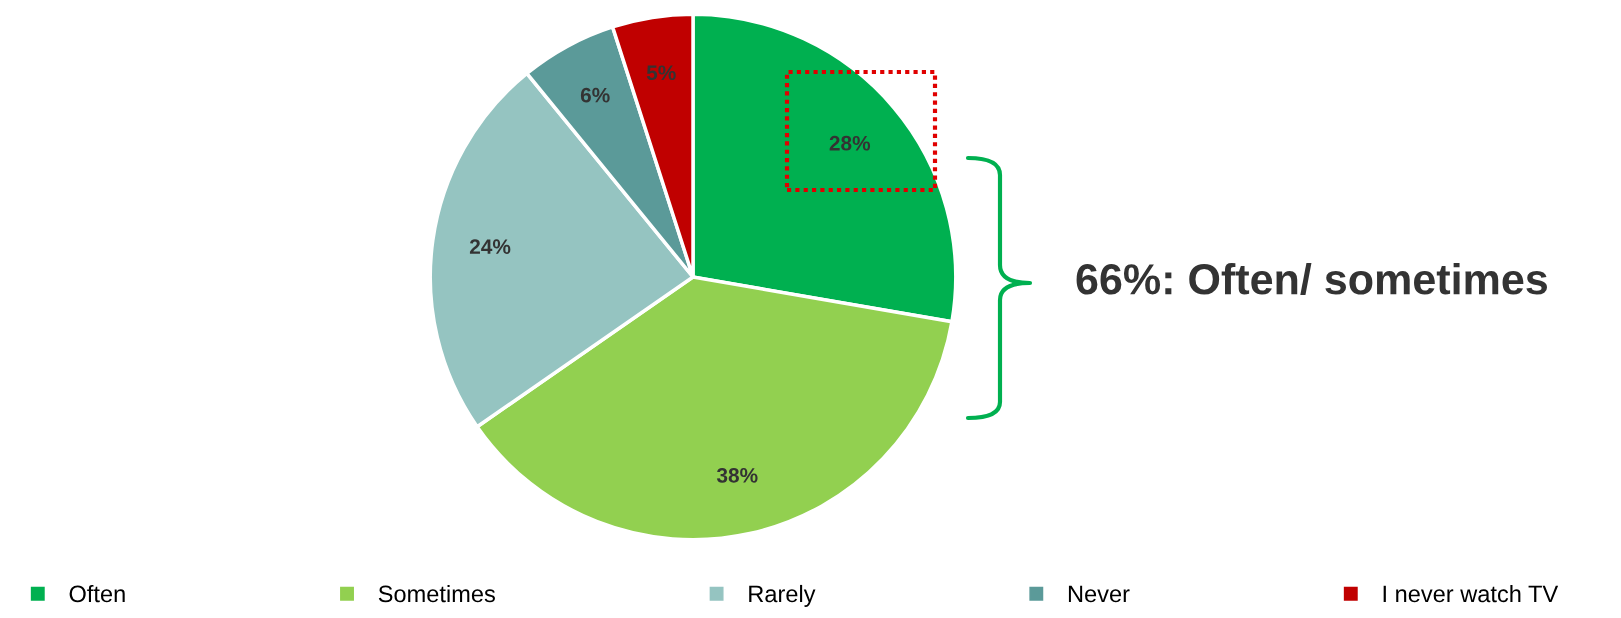 The image size is (1621, 618). I want to click on data-label: 6%, so click(595, 95).